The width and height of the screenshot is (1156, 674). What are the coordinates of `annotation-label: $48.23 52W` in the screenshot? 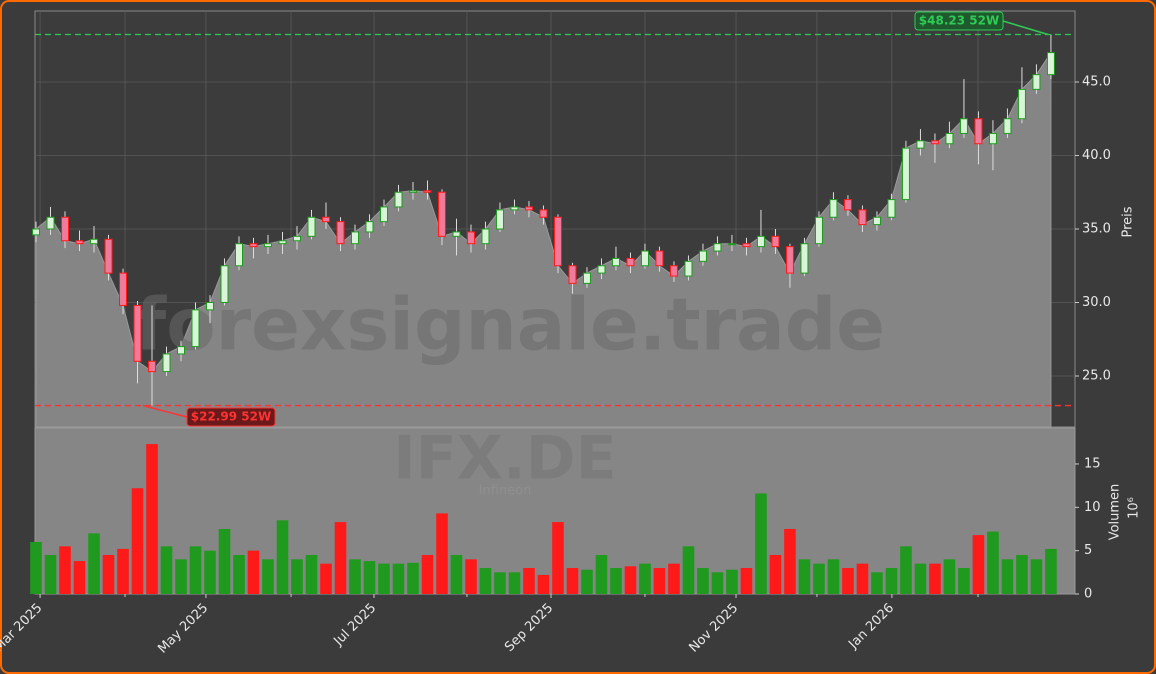 It's located at (959, 21).